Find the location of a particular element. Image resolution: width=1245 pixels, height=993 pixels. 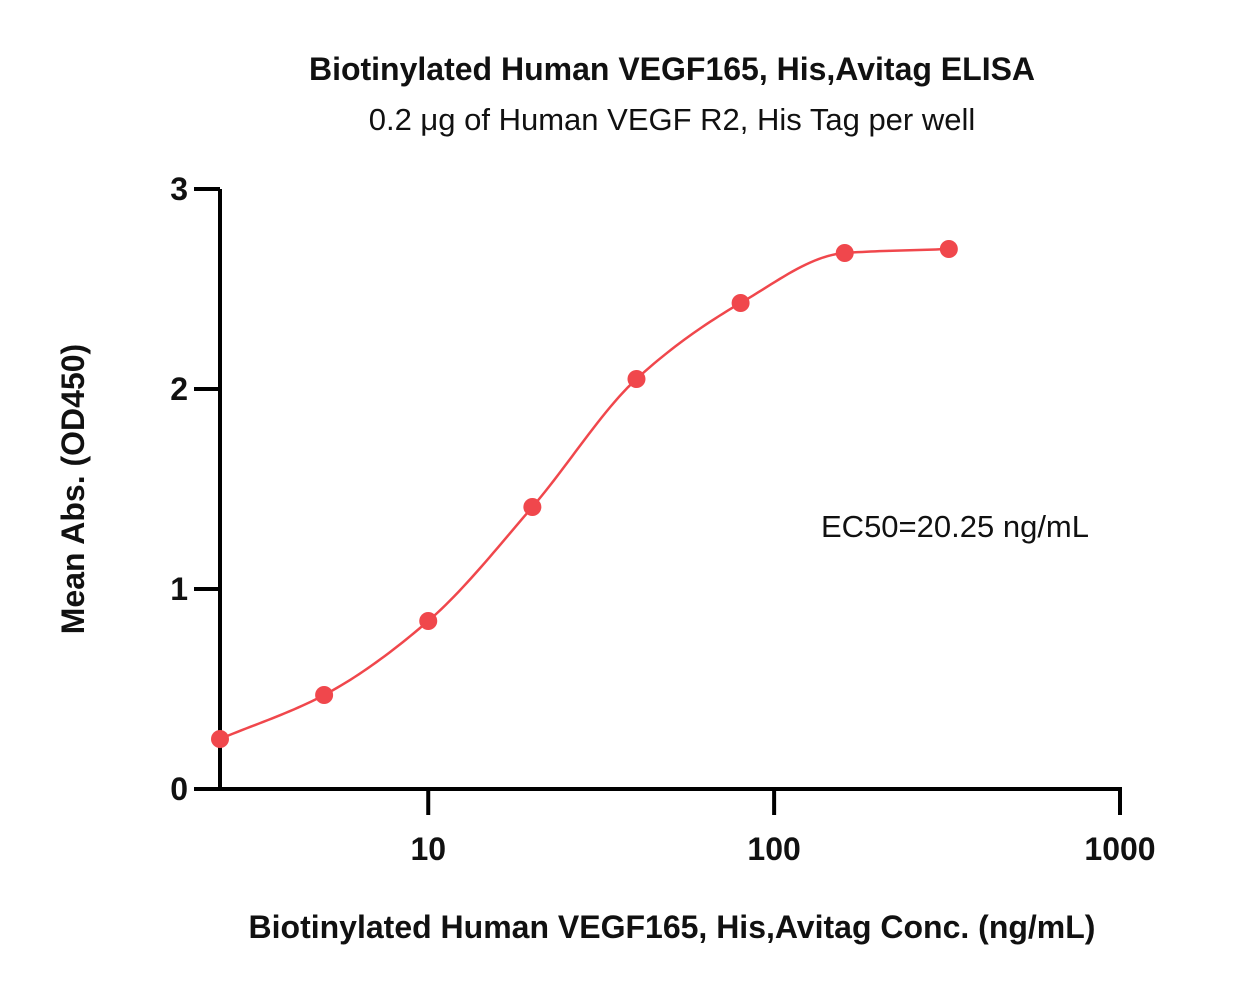

x-tick-label: 10 is located at coordinates (428, 849).